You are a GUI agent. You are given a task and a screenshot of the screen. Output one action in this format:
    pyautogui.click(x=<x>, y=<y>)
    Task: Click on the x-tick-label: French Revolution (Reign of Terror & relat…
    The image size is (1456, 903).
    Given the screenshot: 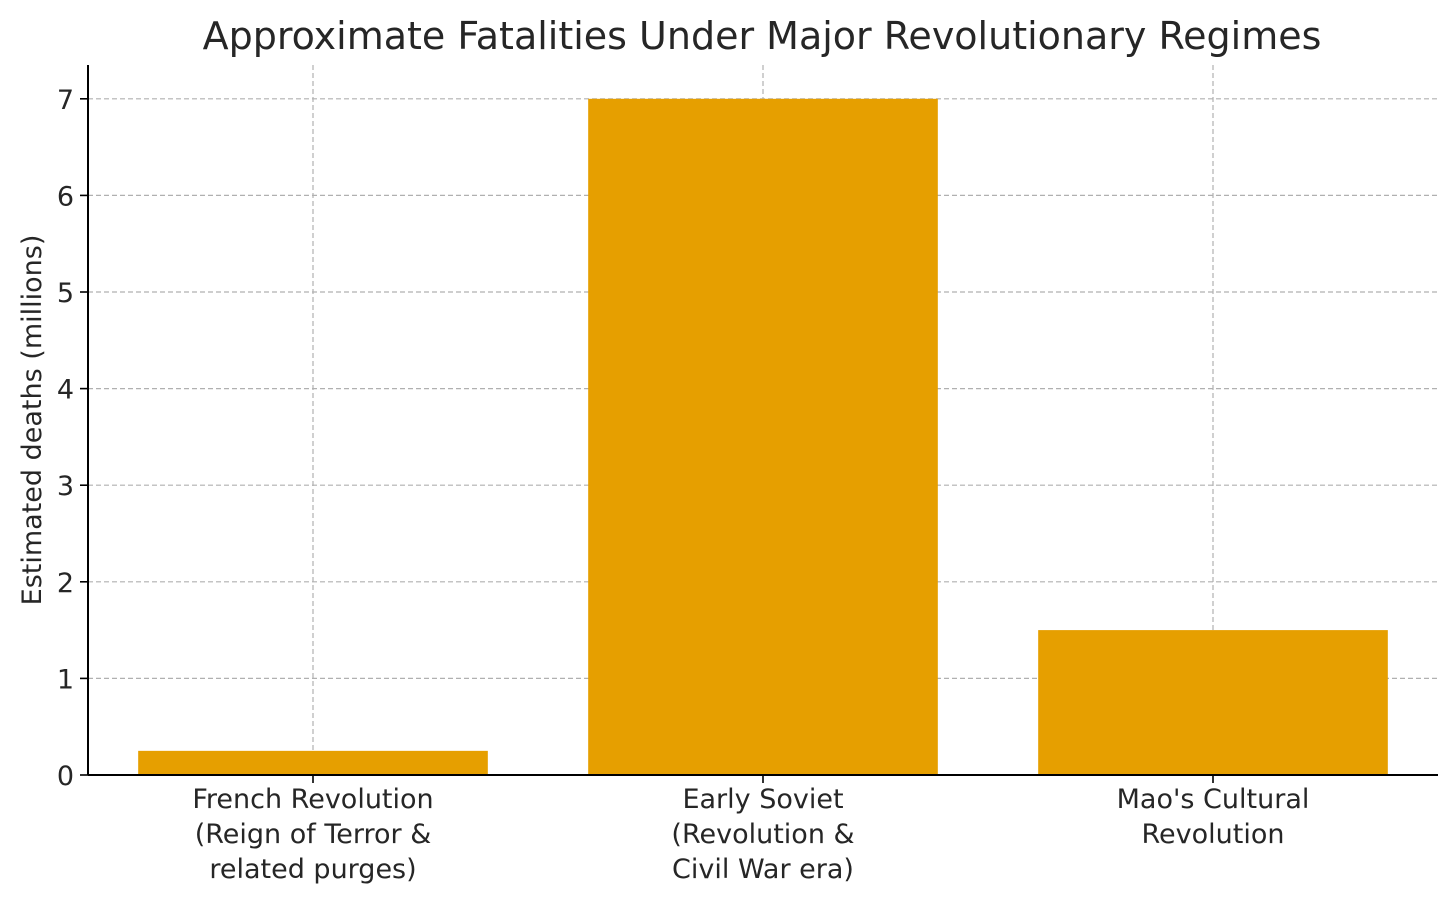 What is the action you would take?
    pyautogui.click(x=312, y=834)
    